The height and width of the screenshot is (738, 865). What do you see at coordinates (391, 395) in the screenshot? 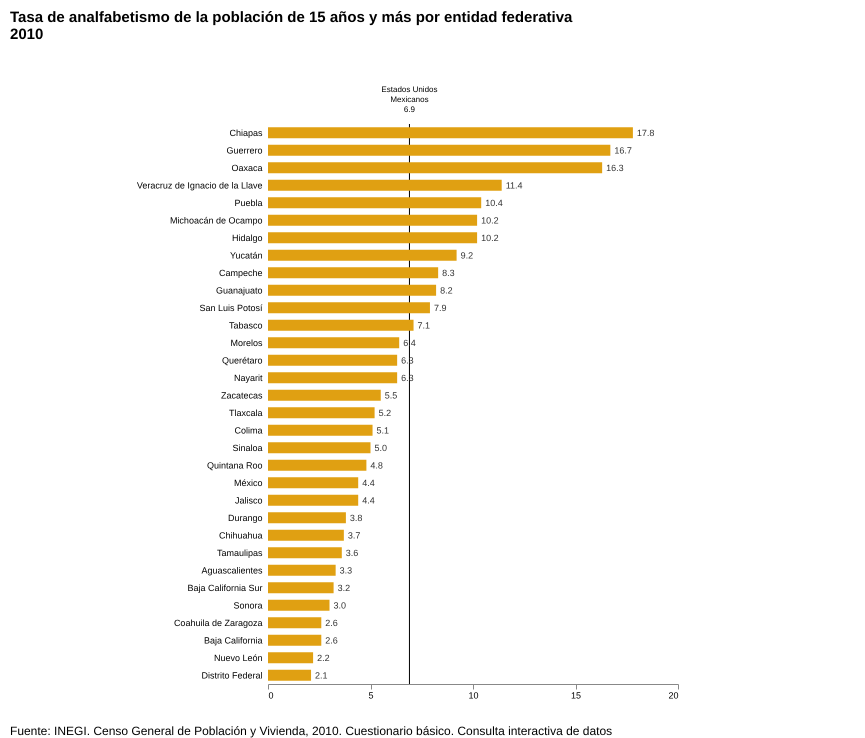
I see `data-label: 5.5` at bounding box center [391, 395].